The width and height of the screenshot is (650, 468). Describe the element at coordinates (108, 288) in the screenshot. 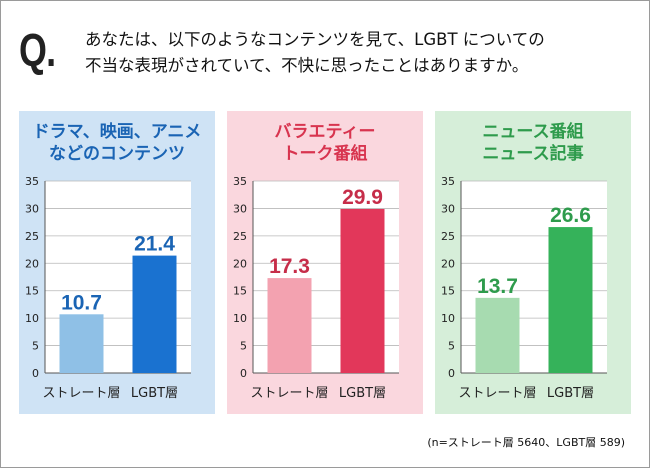

I see `bar-chart-dramas: 0 5 10 15 20 25 30 35 10.7 ストレート層 21.4 LGBT層` at that location.